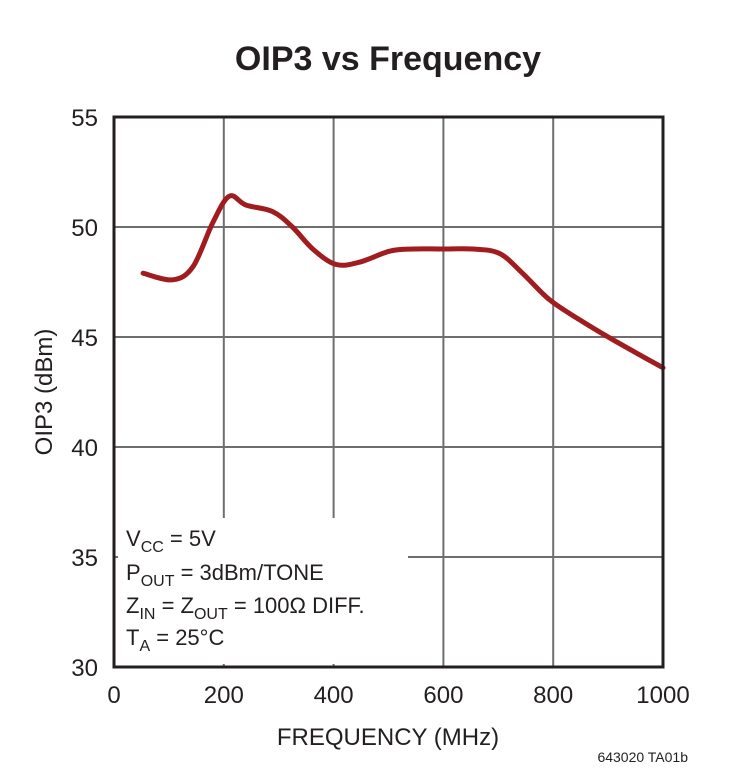 The width and height of the screenshot is (750, 775). Describe the element at coordinates (84, 448) in the screenshot. I see `y-tick-label: 40` at that location.